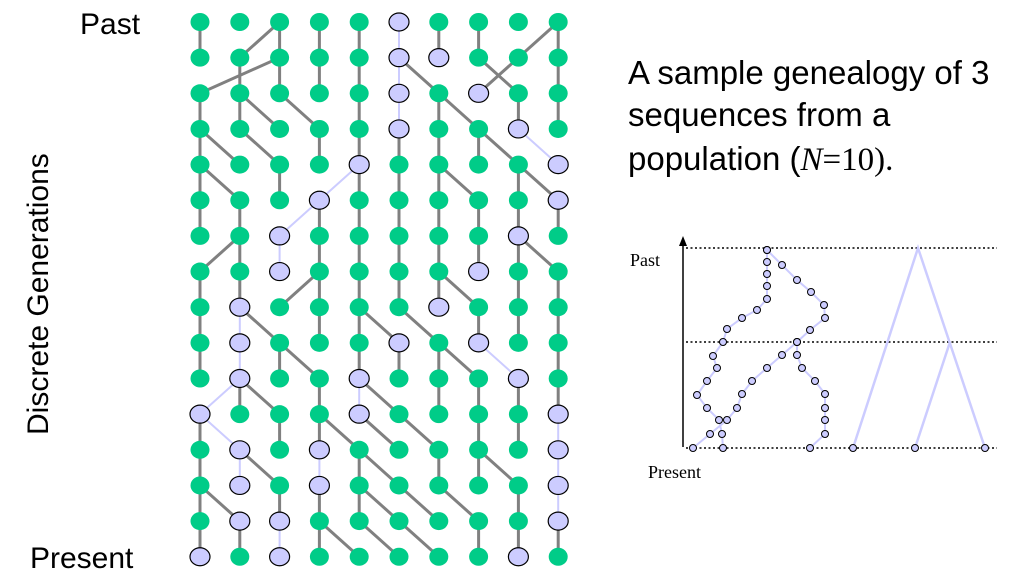 The image size is (1025, 586). I want to click on inset-past-label: Past, so click(645, 260).